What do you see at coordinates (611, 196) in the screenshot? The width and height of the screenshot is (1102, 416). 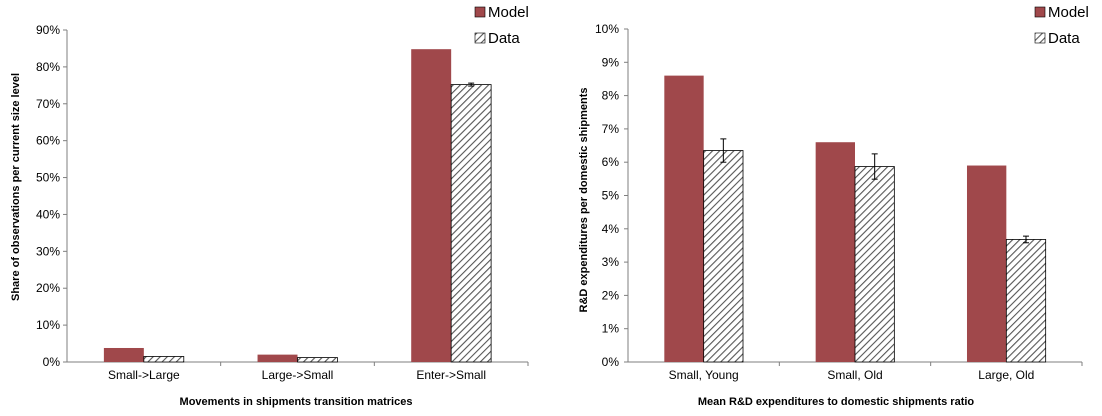 I see `y-tick-label: 5%` at bounding box center [611, 196].